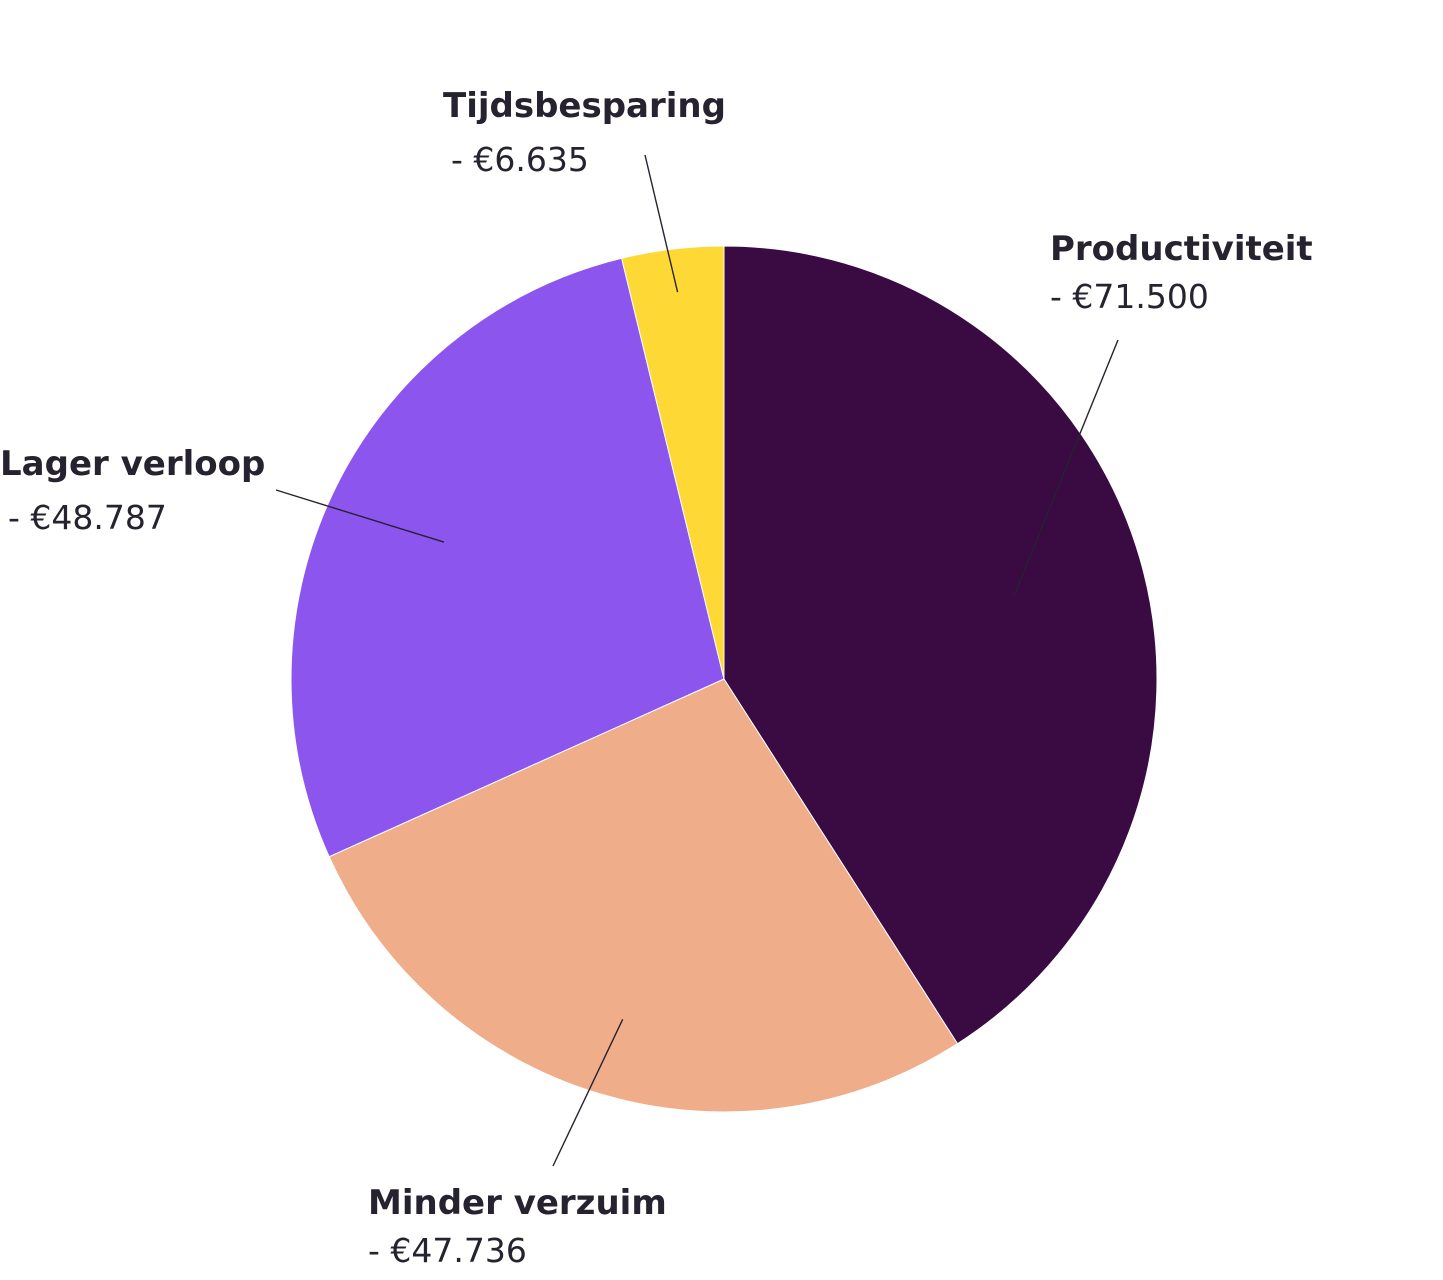 This screenshot has width=1443, height=1280. I want to click on label-minder-verzuim-name: Minder verzuim, so click(517, 1203).